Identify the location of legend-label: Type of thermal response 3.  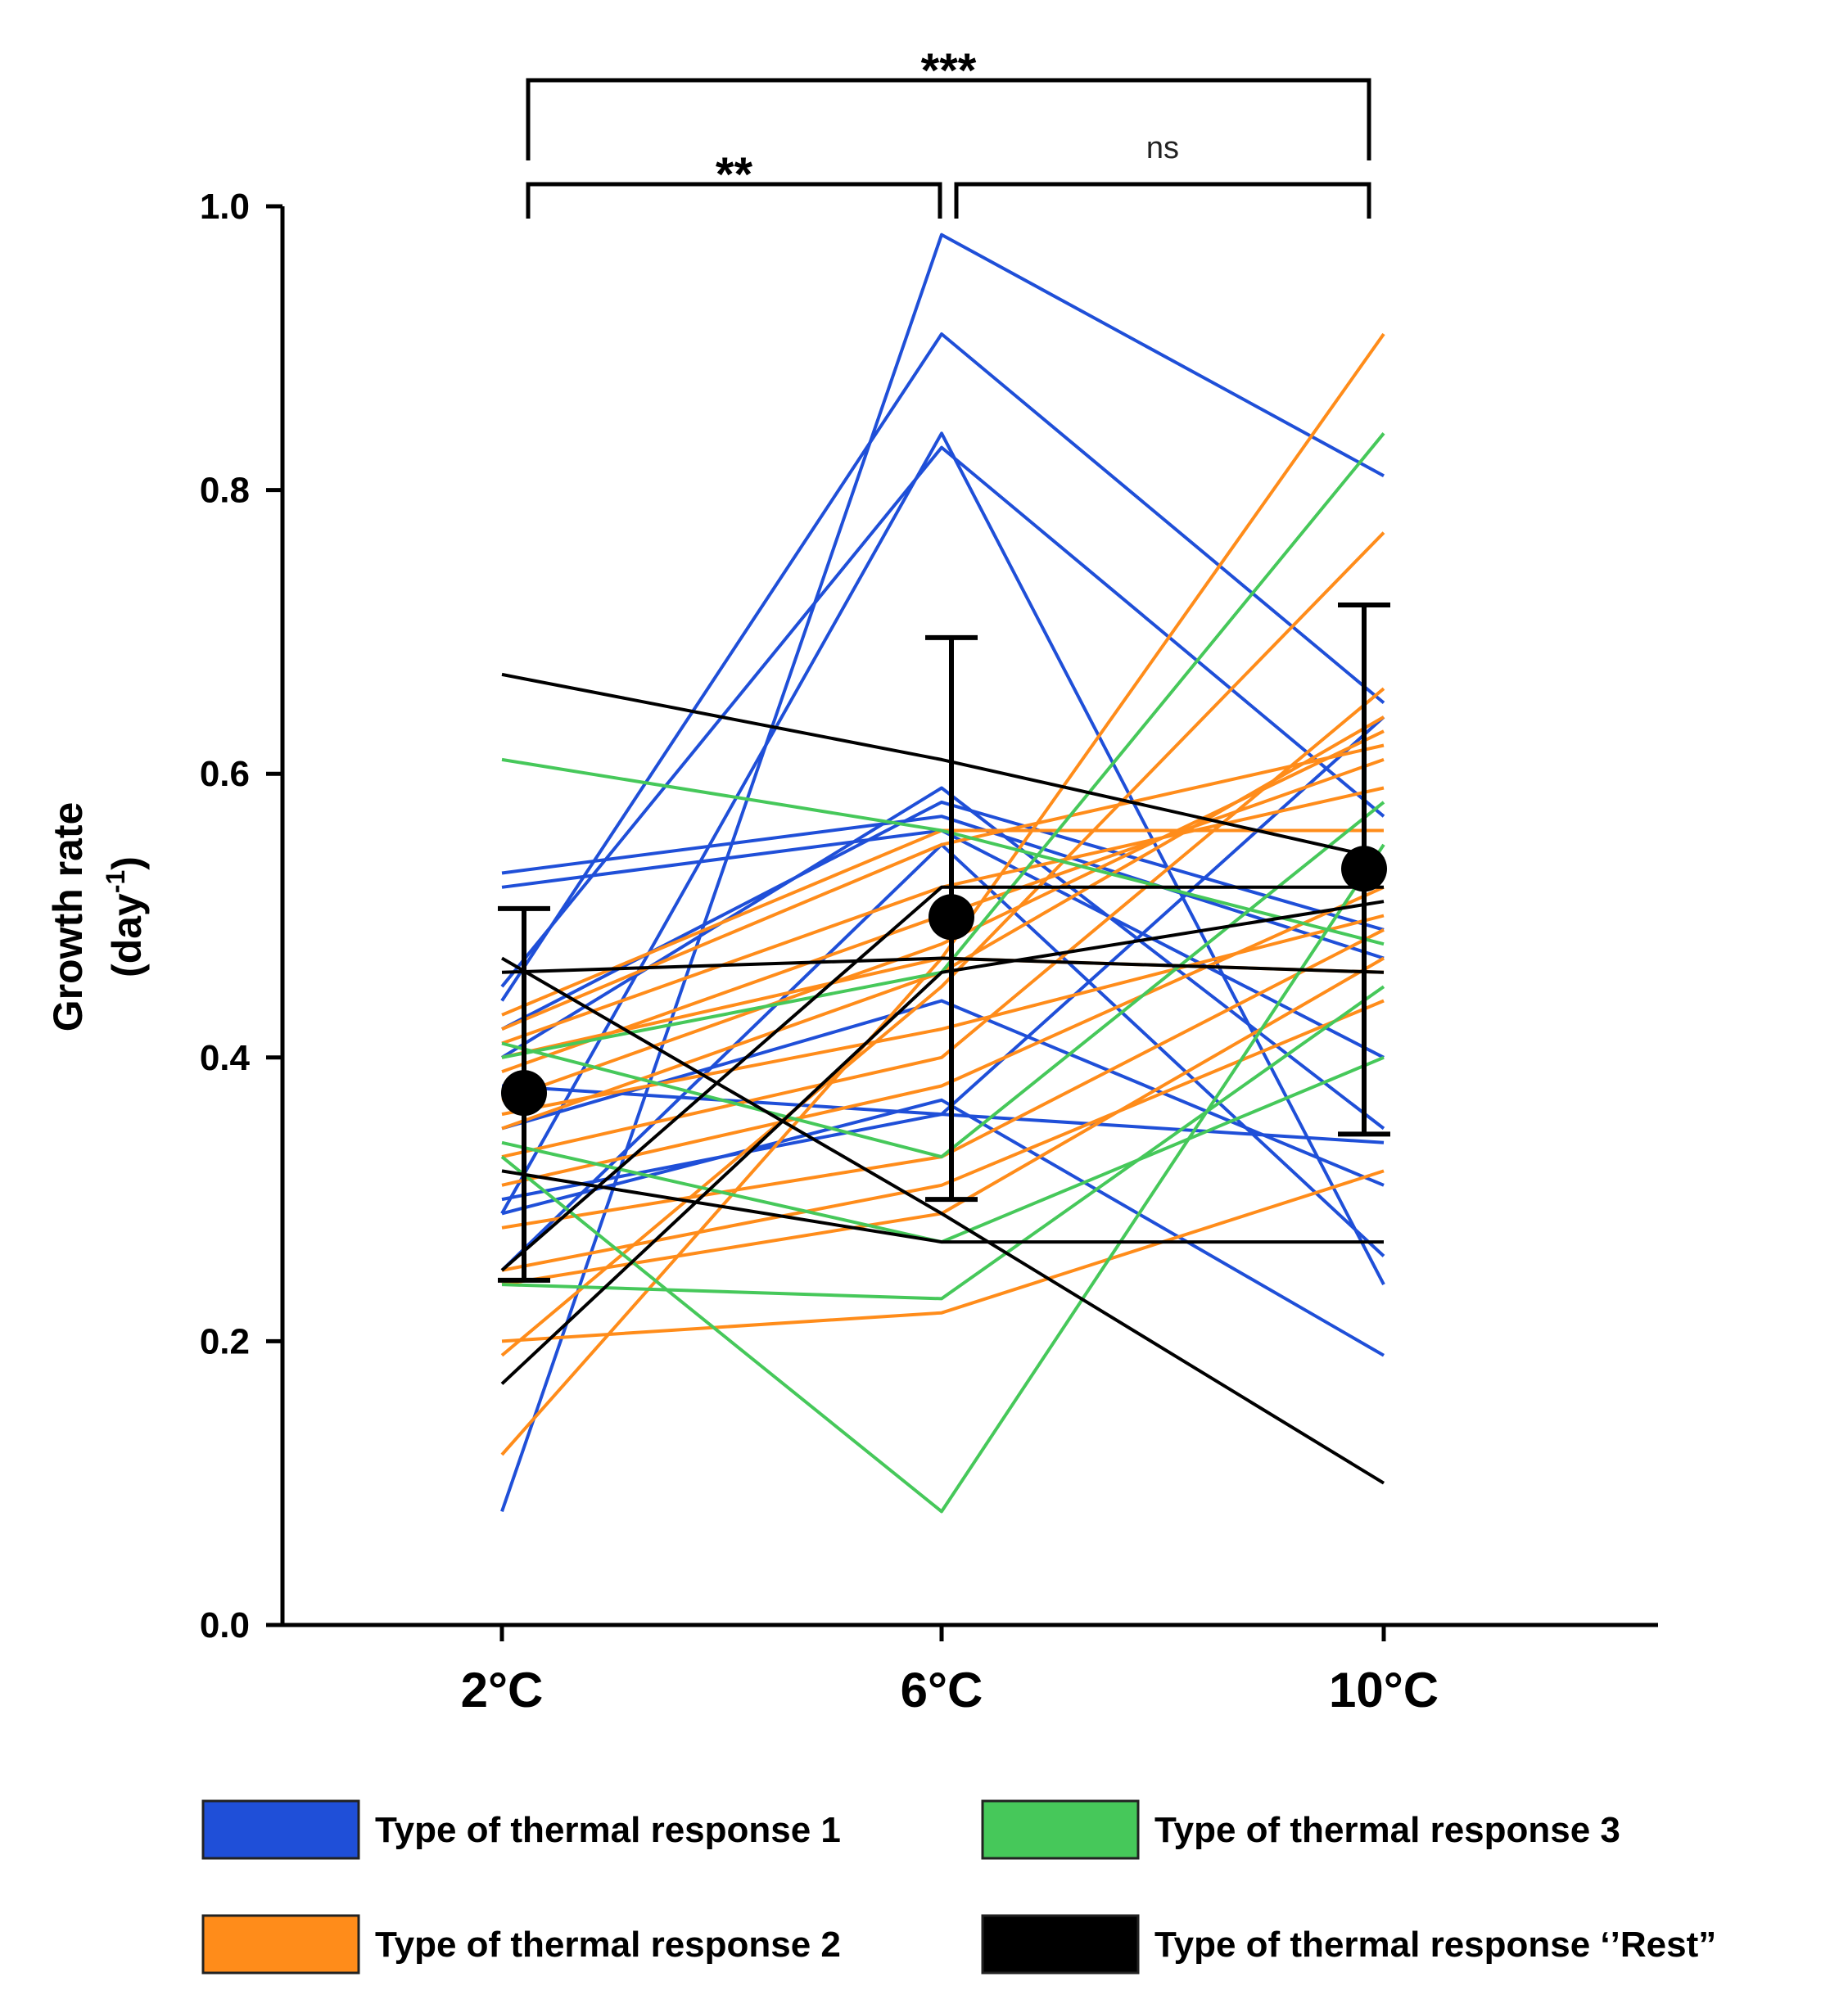
(1387, 1830).